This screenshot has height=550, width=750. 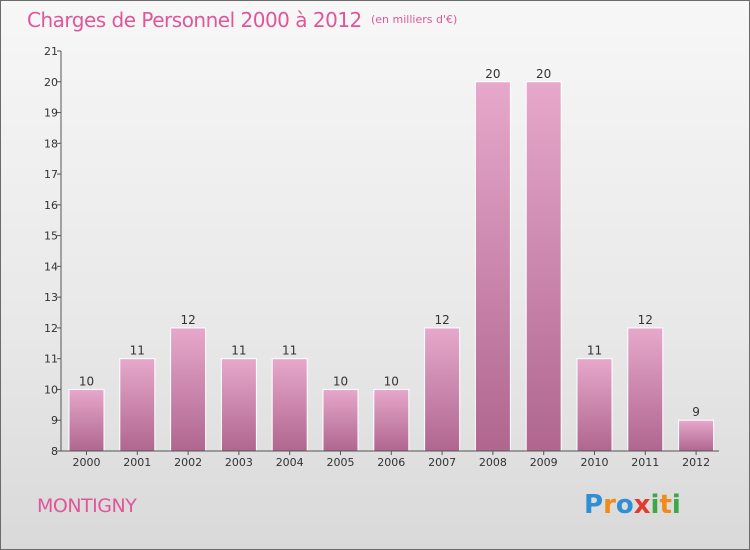 What do you see at coordinates (51, 113) in the screenshot?
I see `y-tick-label: 19` at bounding box center [51, 113].